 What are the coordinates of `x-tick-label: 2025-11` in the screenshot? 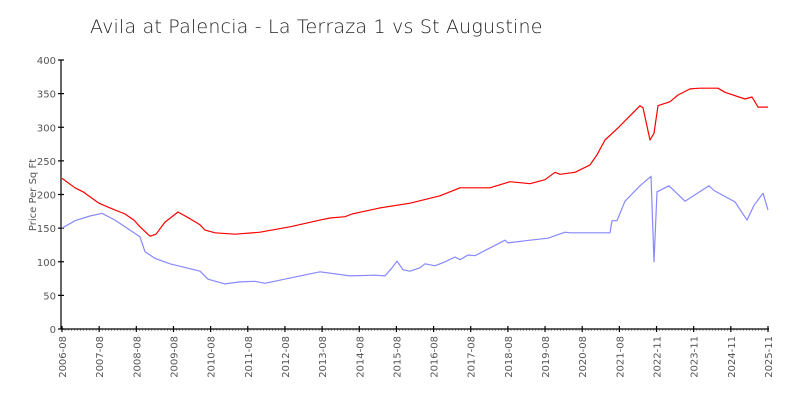 It's located at (769, 357).